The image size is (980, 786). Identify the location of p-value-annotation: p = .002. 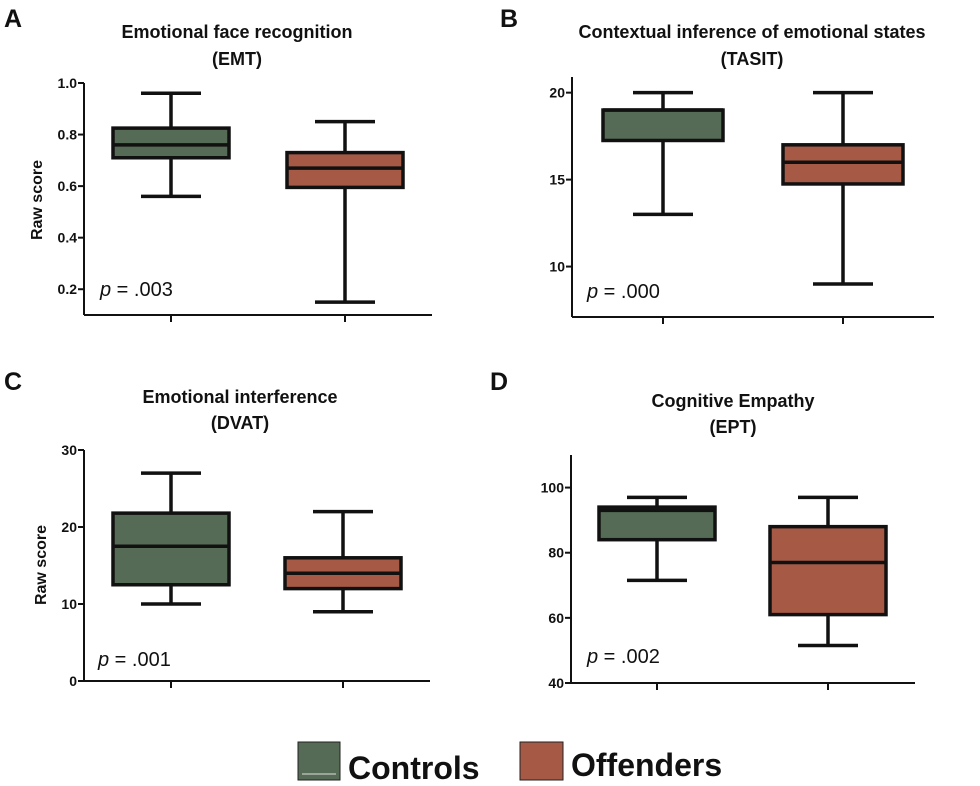
(623, 657).